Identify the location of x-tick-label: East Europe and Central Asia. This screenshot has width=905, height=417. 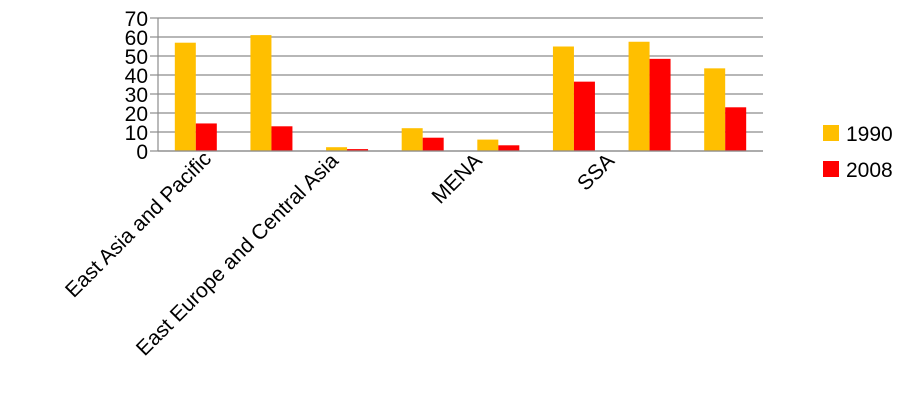
(237, 254).